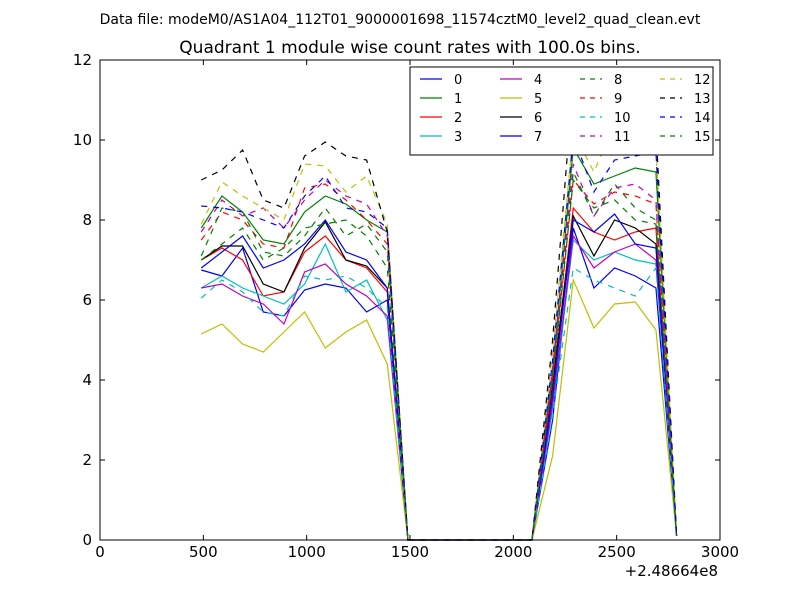 The height and width of the screenshot is (600, 800). What do you see at coordinates (702, 137) in the screenshot?
I see `legend-label-15: 15` at bounding box center [702, 137].